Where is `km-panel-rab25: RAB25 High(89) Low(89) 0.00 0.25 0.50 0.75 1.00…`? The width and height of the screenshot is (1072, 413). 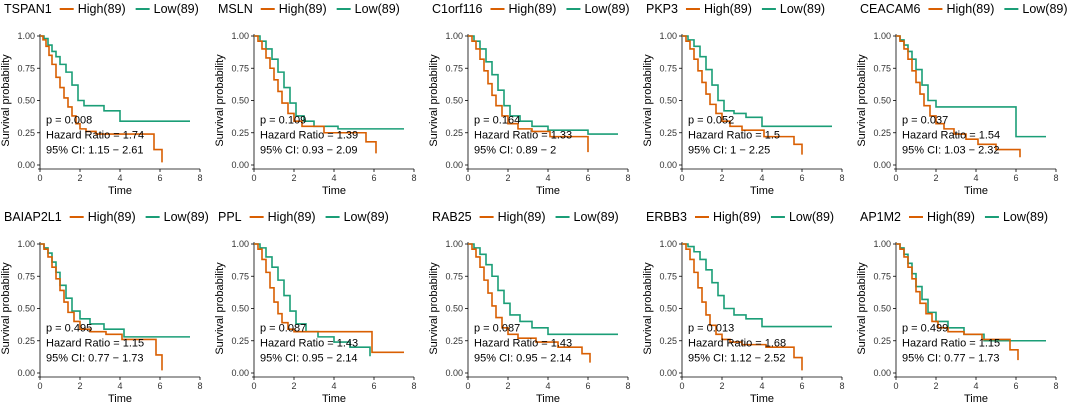
km-panel-rab25: RAB25 High(89) Low(89) 0.00 0.25 0.50 0.75 1.00… is located at coordinates (529, 307).